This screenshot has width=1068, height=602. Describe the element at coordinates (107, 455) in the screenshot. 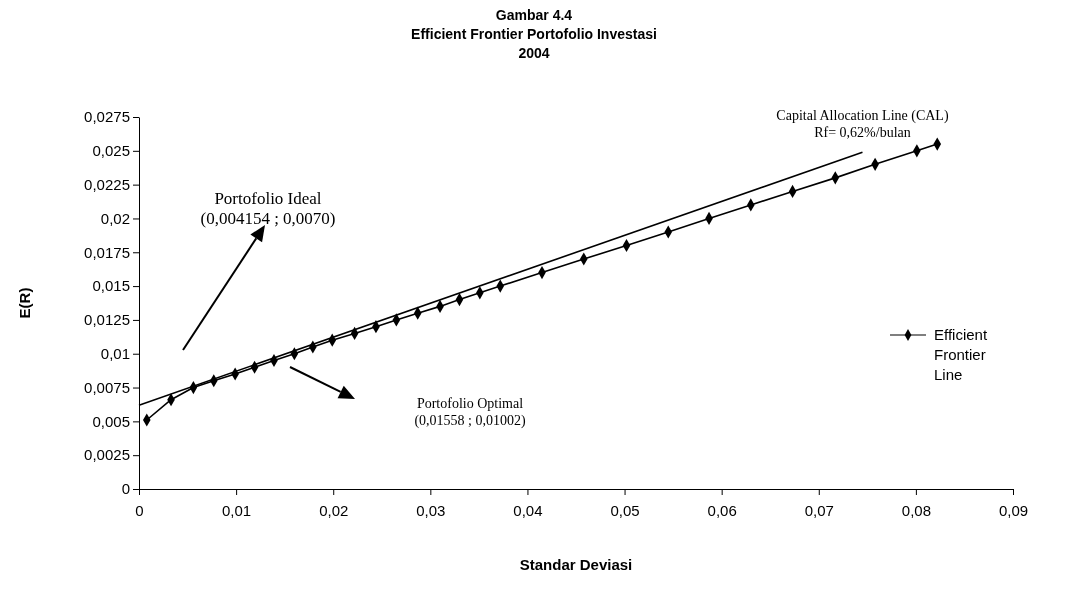

I see `y-tick-label: 0,0025` at that location.